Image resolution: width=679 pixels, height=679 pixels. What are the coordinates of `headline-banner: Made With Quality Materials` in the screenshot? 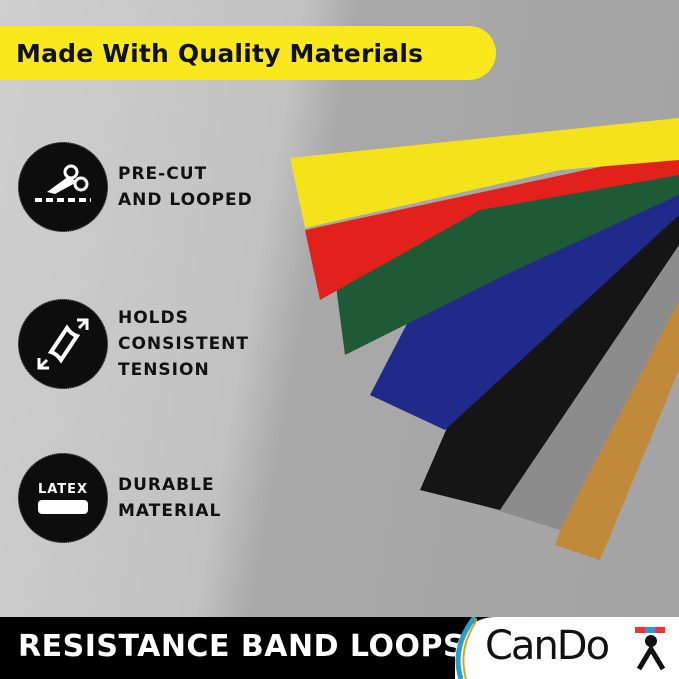 It's located at (248, 53).